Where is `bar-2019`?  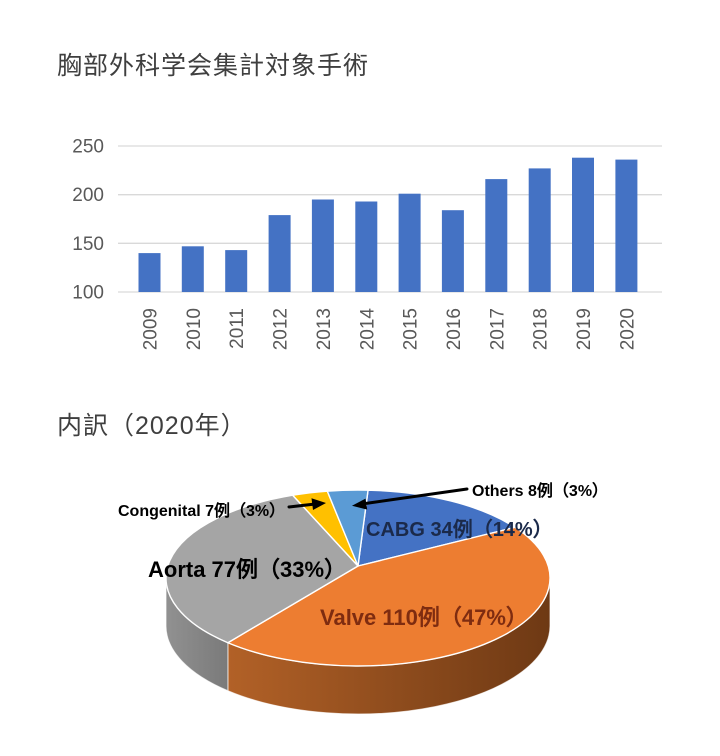 bar-2019 is located at coordinates (583, 224).